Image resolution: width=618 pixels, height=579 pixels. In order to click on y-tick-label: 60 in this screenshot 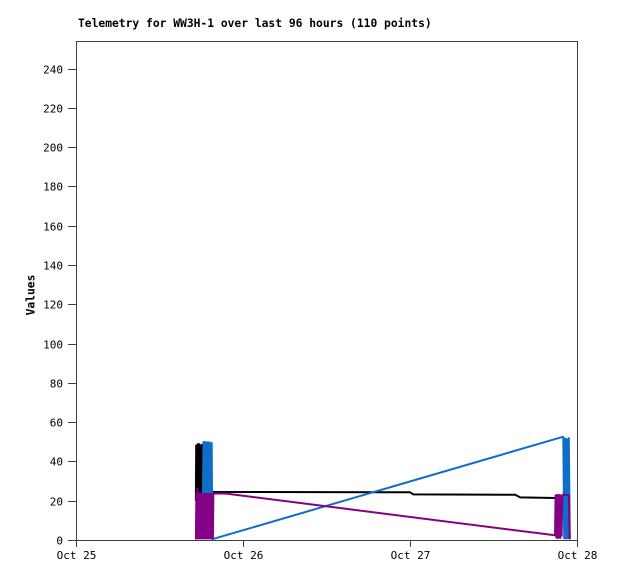, I will do `click(56, 423)`.